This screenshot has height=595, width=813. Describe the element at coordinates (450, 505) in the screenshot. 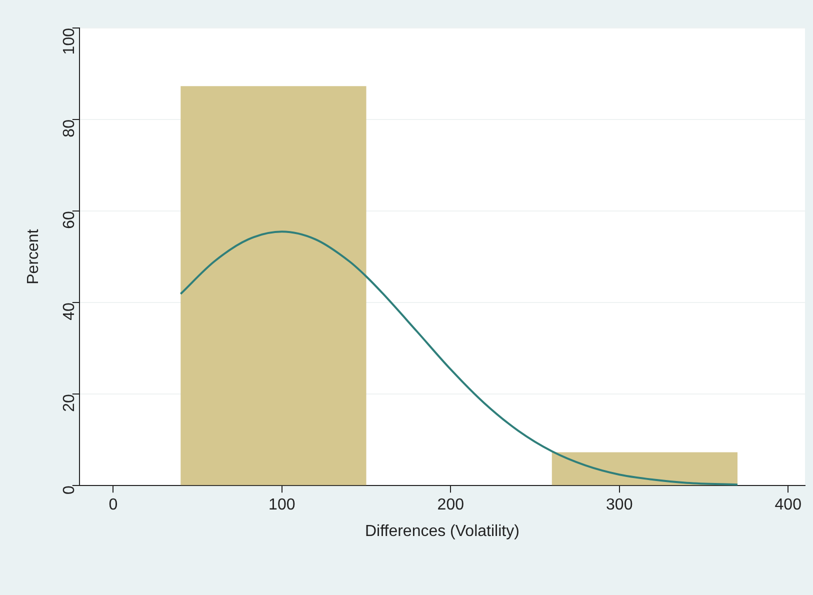

I see `x-tick-label: 200` at that location.